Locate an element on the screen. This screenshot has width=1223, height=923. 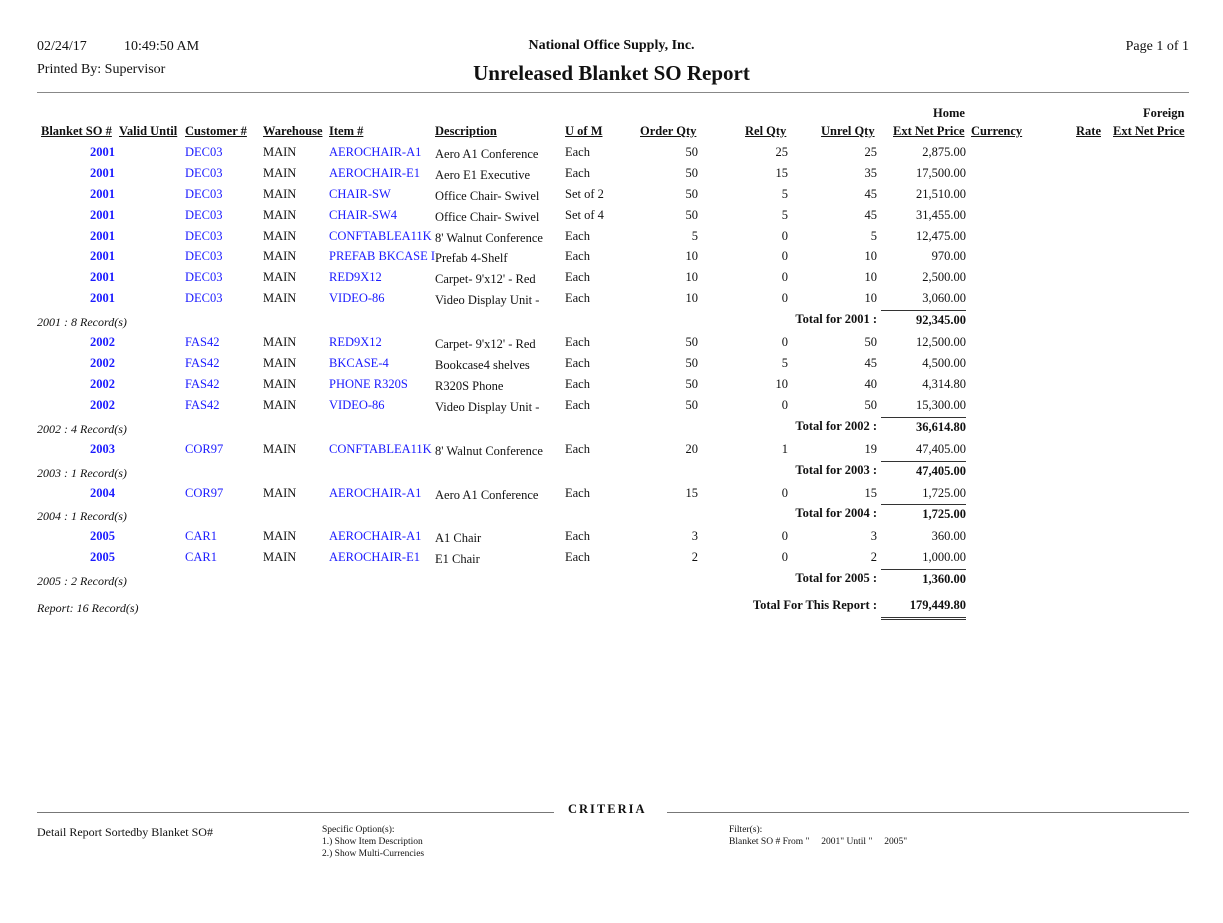
unrel-qty-cell: 15 is located at coordinates (871, 492).